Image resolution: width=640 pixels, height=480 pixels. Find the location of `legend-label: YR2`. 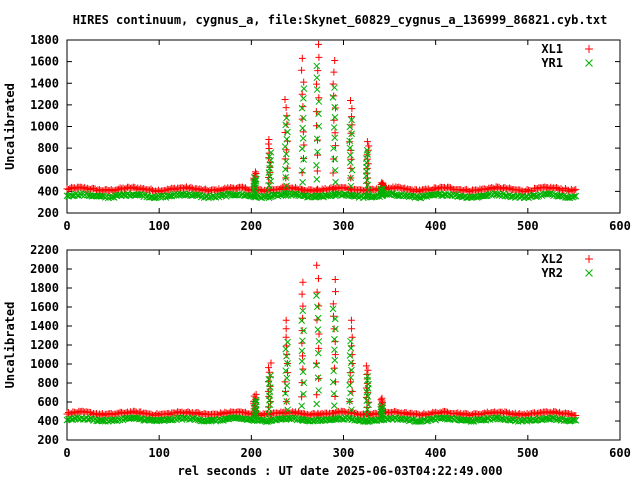

legend-label: YR2 is located at coordinates (552, 273).